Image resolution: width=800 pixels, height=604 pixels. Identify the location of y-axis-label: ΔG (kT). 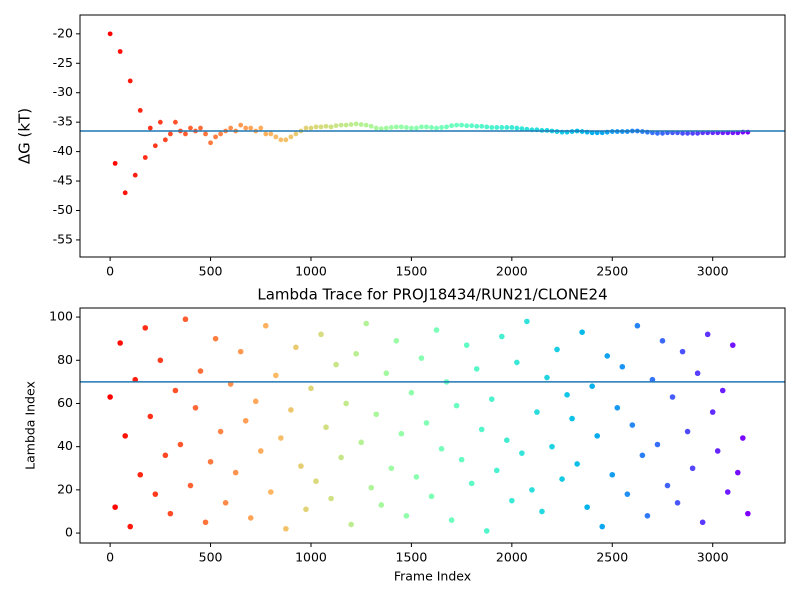
(25, 136).